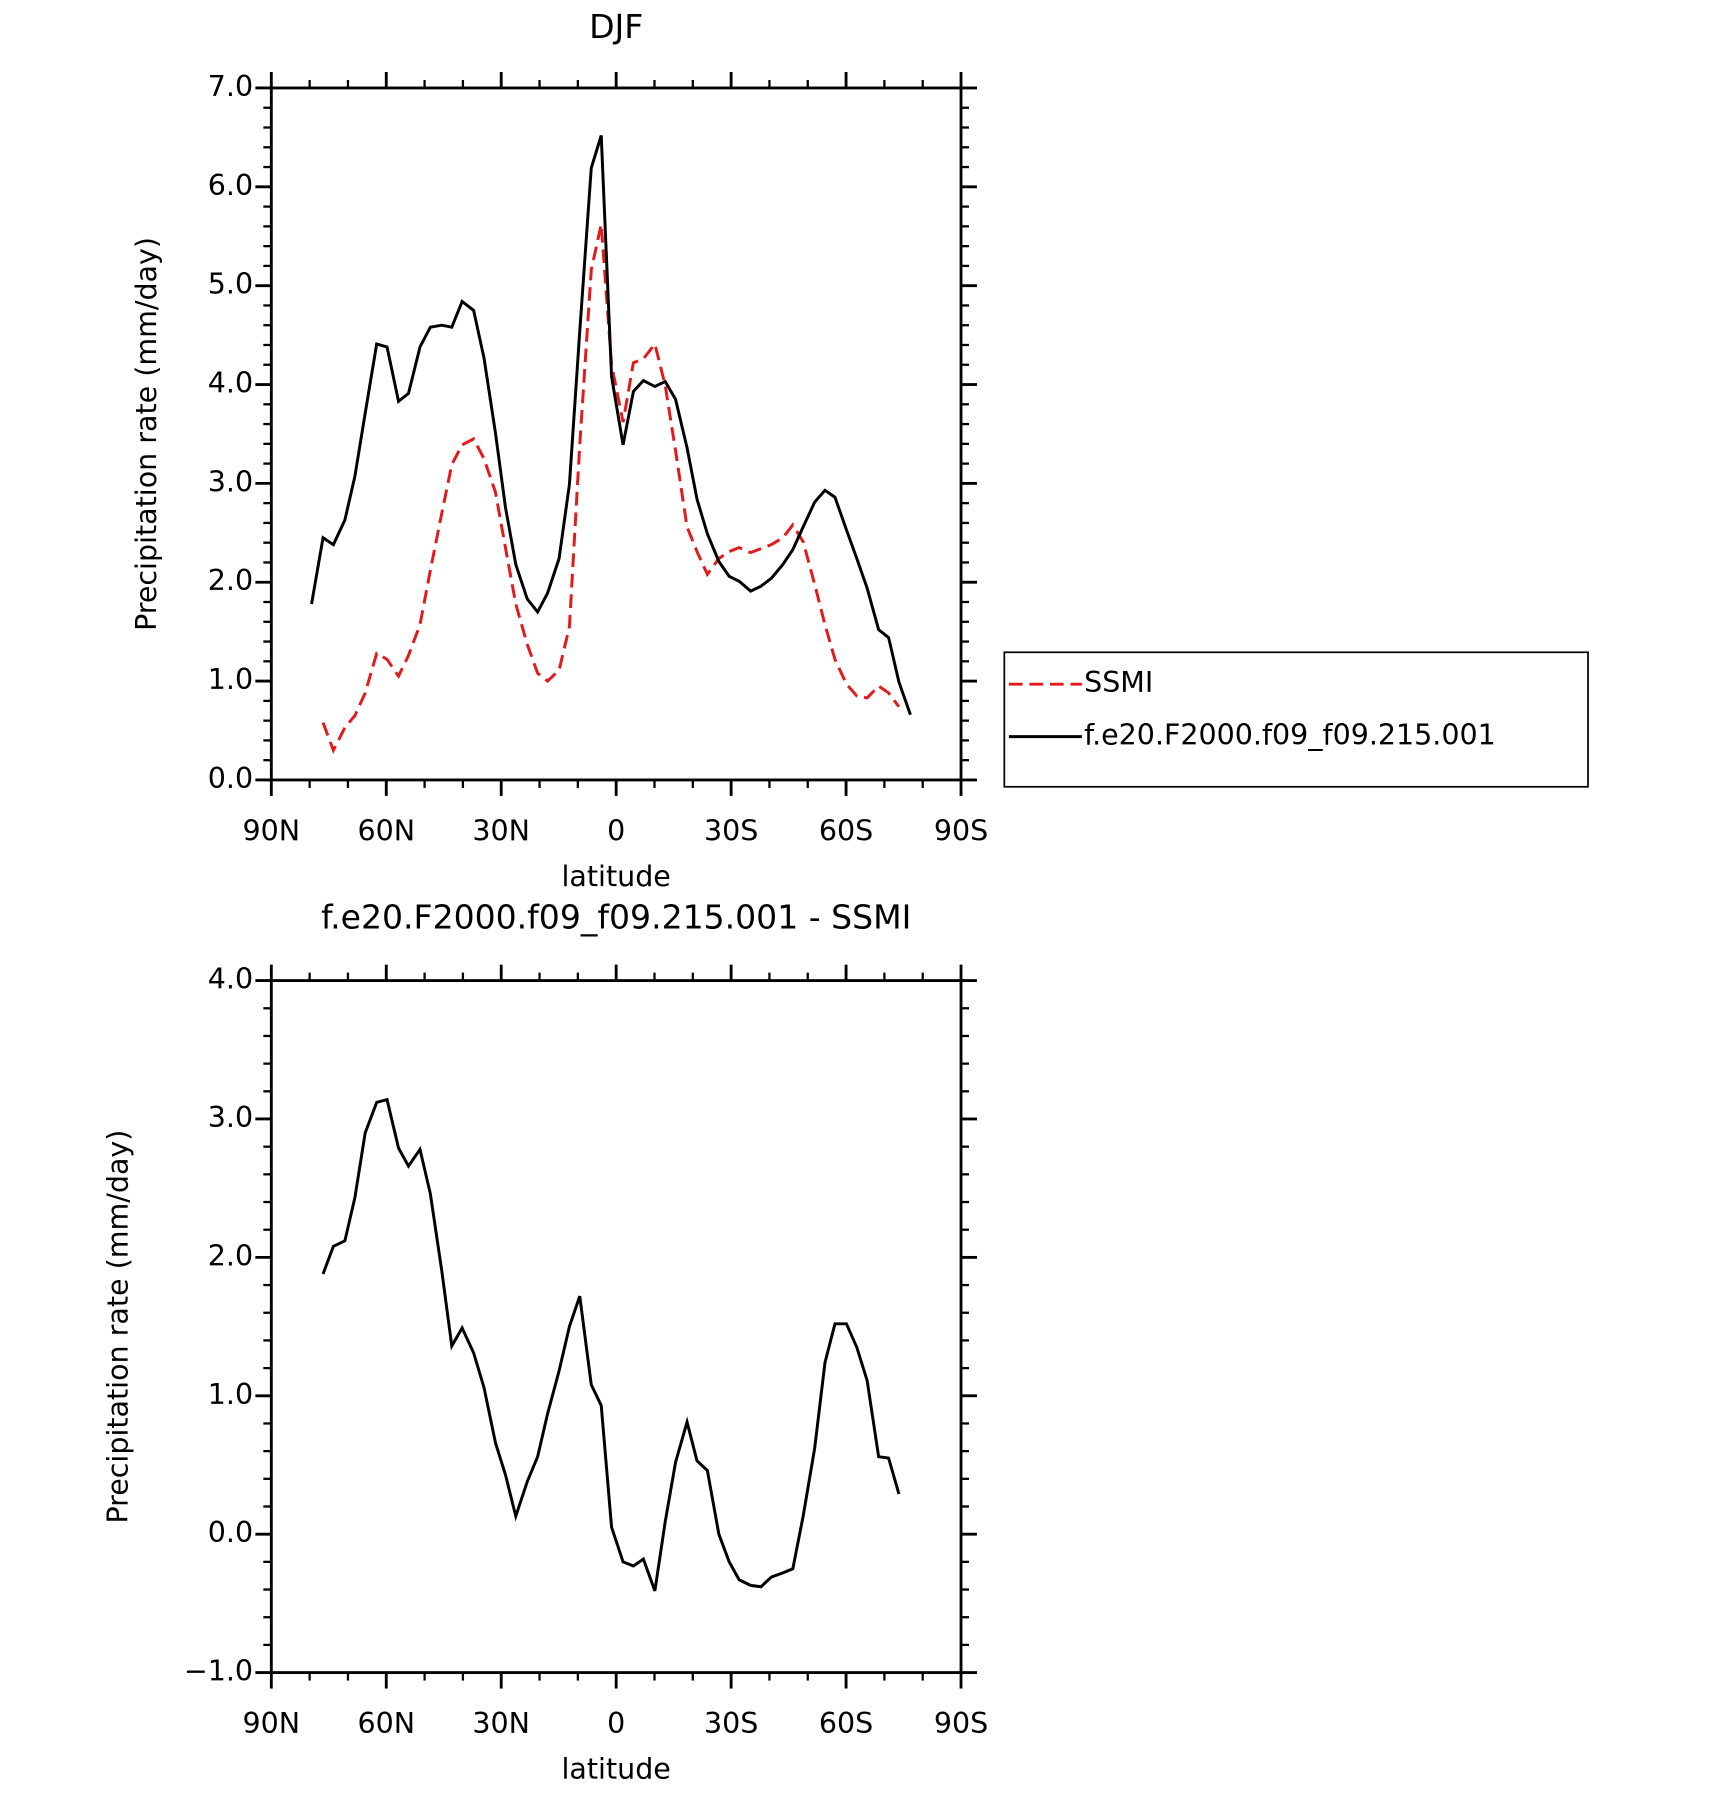 The height and width of the screenshot is (1805, 1710). What do you see at coordinates (1118, 682) in the screenshot?
I see `legend-label: SSMI` at bounding box center [1118, 682].